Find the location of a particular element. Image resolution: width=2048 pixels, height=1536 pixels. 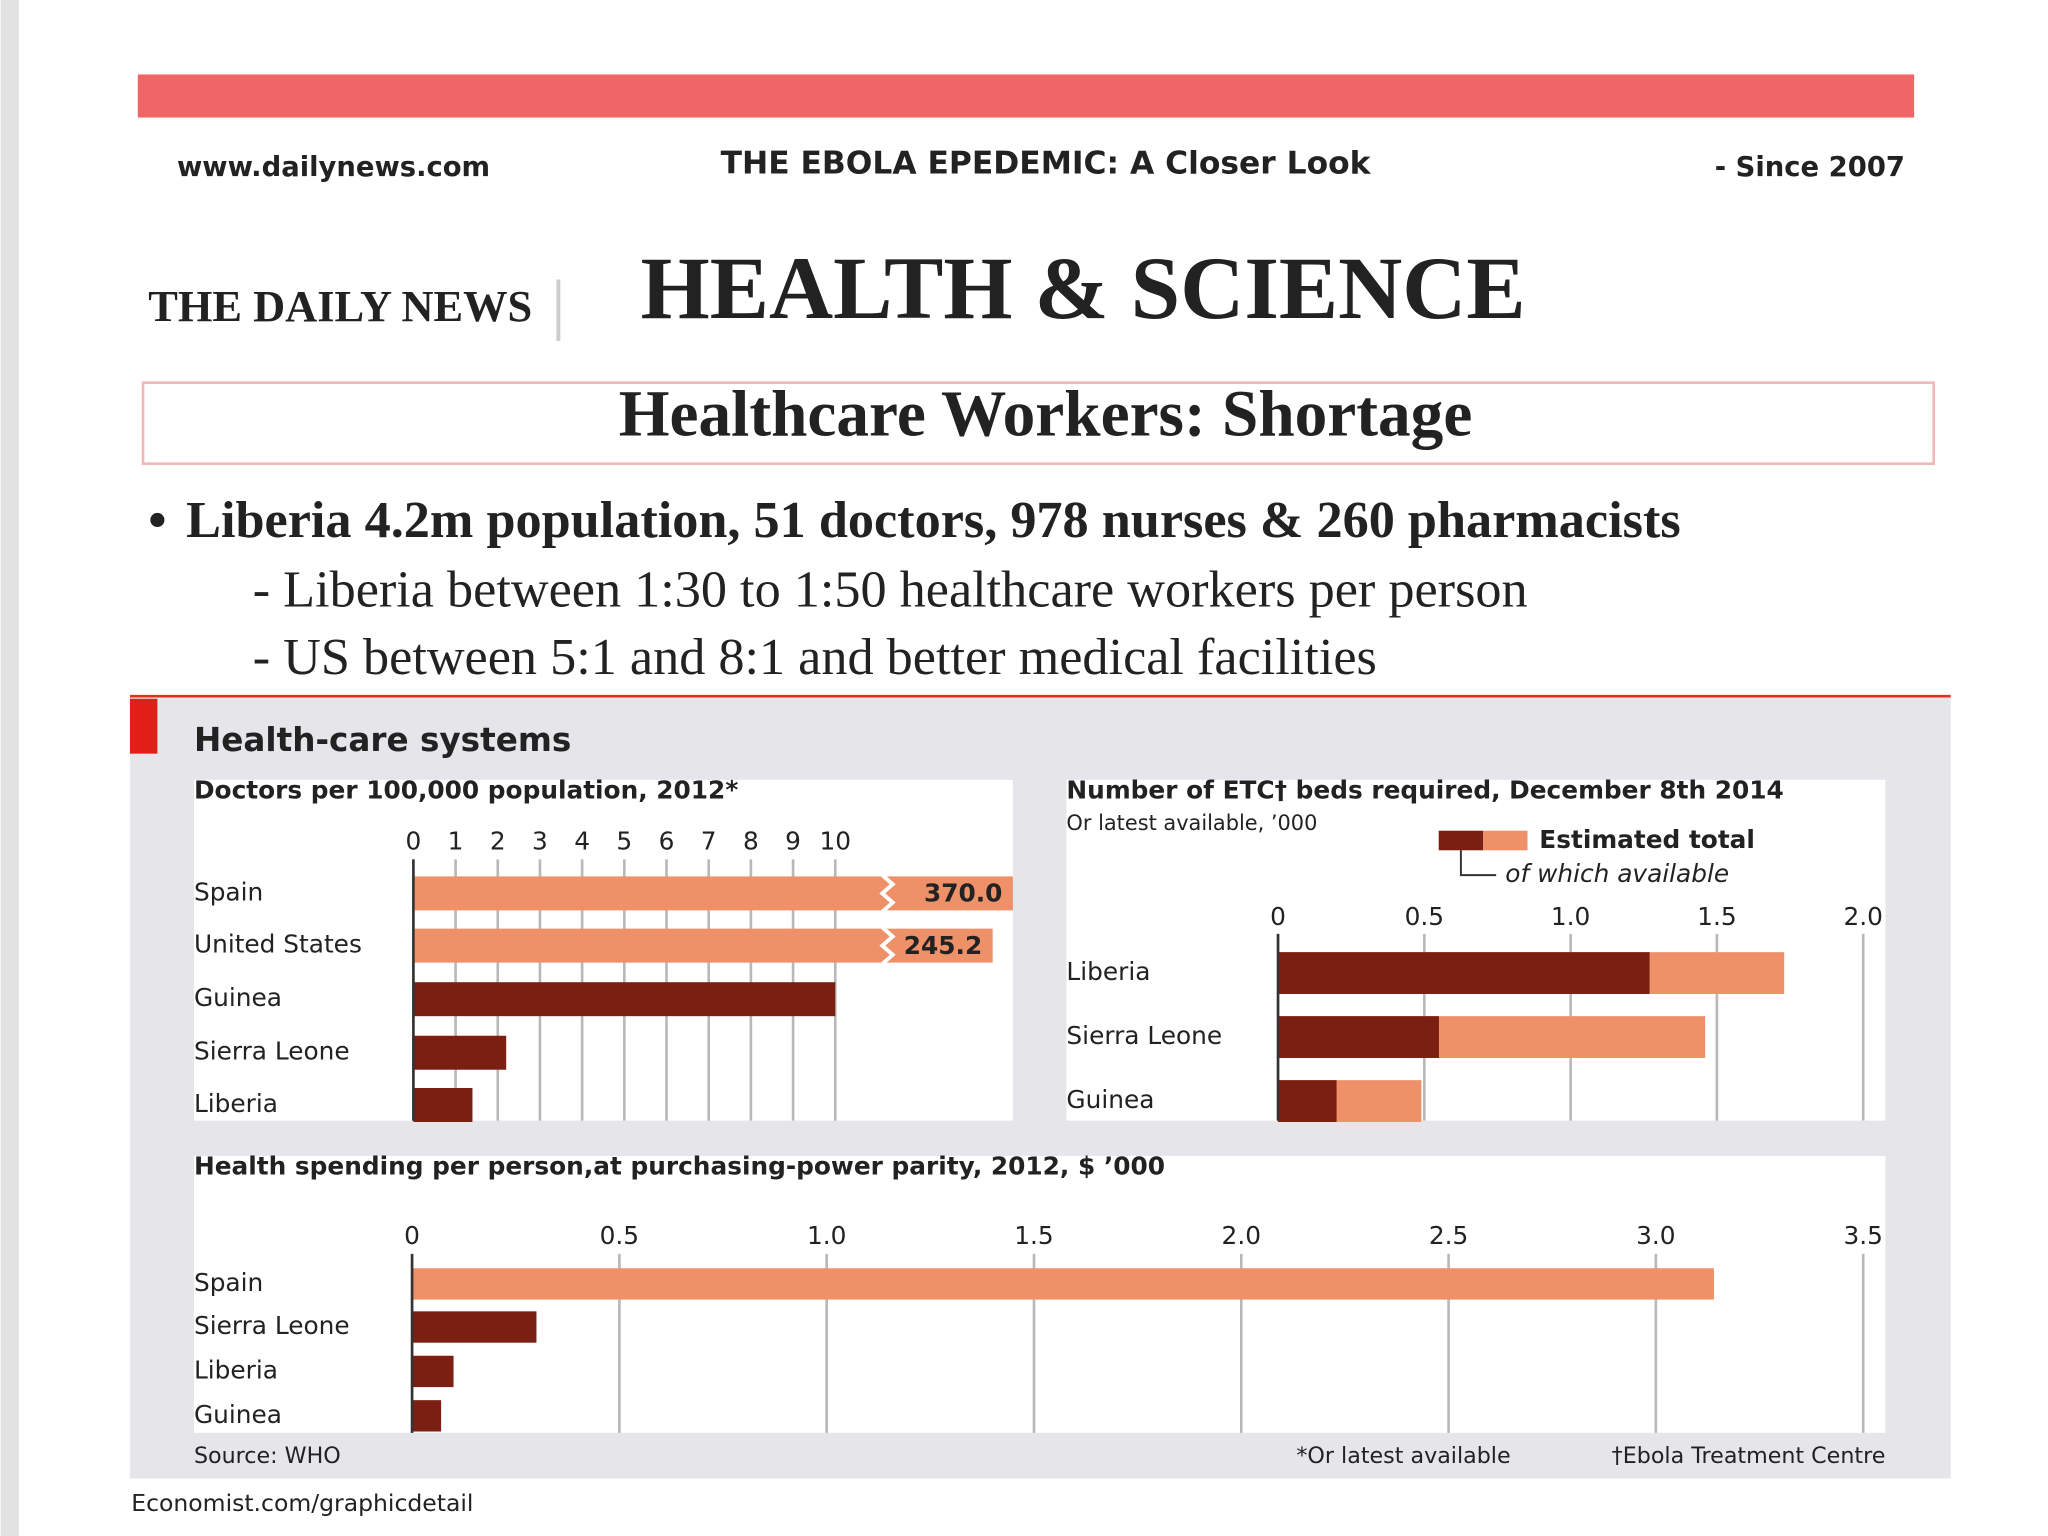

left-edge is located at coordinates (9, 768).